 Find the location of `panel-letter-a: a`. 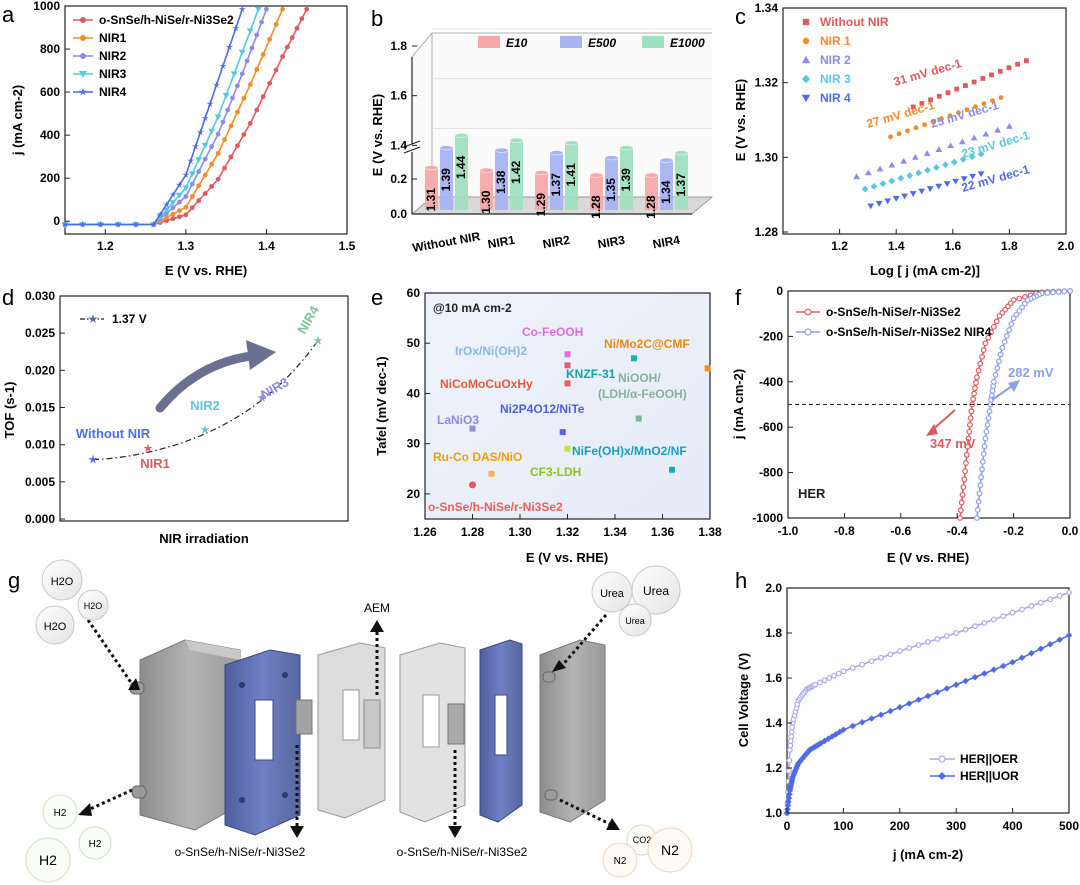

panel-letter-a: a is located at coordinates (8, 14).